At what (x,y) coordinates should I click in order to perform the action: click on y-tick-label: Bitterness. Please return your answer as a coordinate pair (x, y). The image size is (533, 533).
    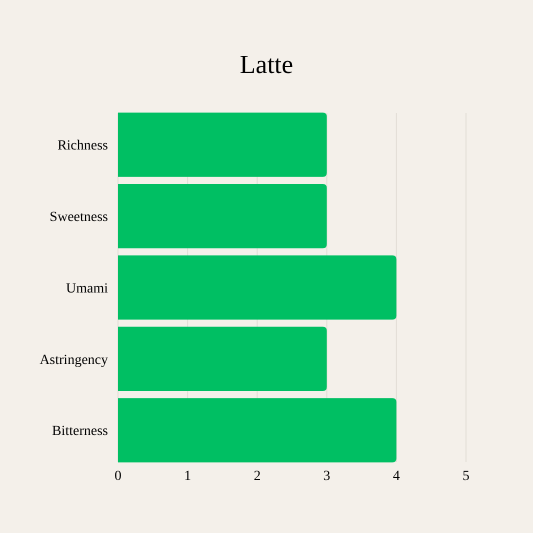
    Looking at the image, I should click on (80, 432).